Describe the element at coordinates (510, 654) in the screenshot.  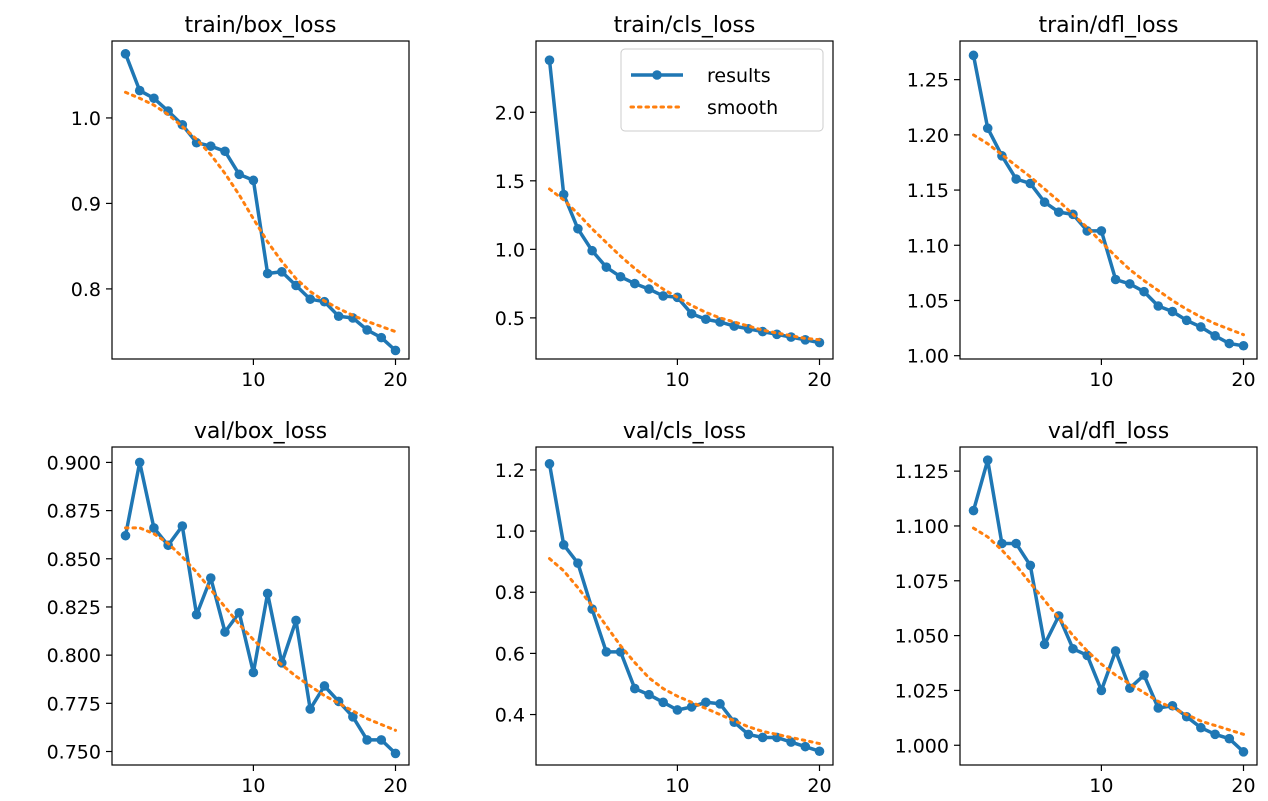
I see `y-tick-label: 0.6` at that location.